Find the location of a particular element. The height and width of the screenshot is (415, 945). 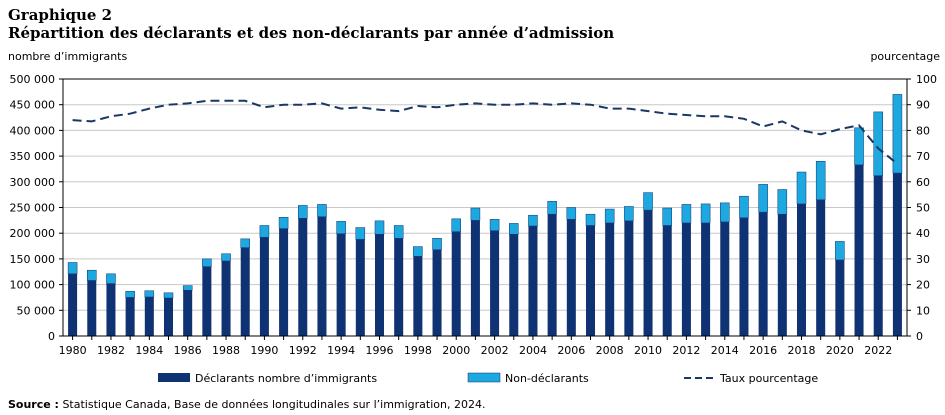

y-left-tick-label: 150 000 is located at coordinates (33, 259).